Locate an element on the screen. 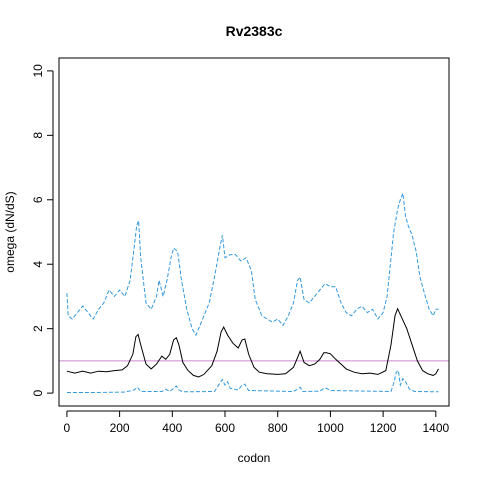 The image size is (480, 480). y-axis: 0 2 4 6 8 10 is located at coordinates (42, 230).